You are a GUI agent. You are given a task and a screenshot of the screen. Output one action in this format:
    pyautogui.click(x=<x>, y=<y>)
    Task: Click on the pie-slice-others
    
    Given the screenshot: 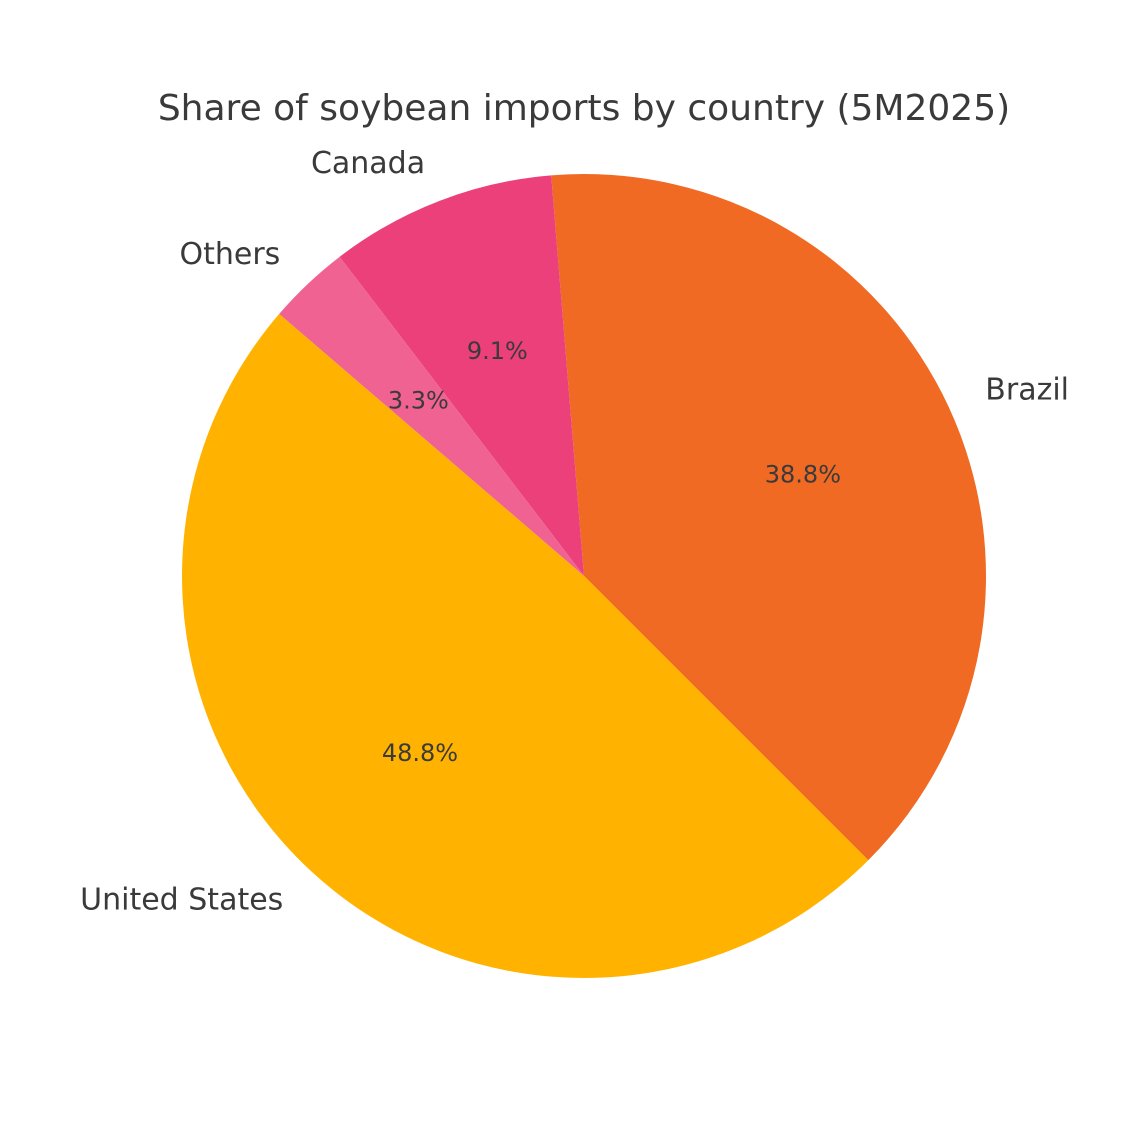 What is the action you would take?
    pyautogui.click(x=431, y=416)
    